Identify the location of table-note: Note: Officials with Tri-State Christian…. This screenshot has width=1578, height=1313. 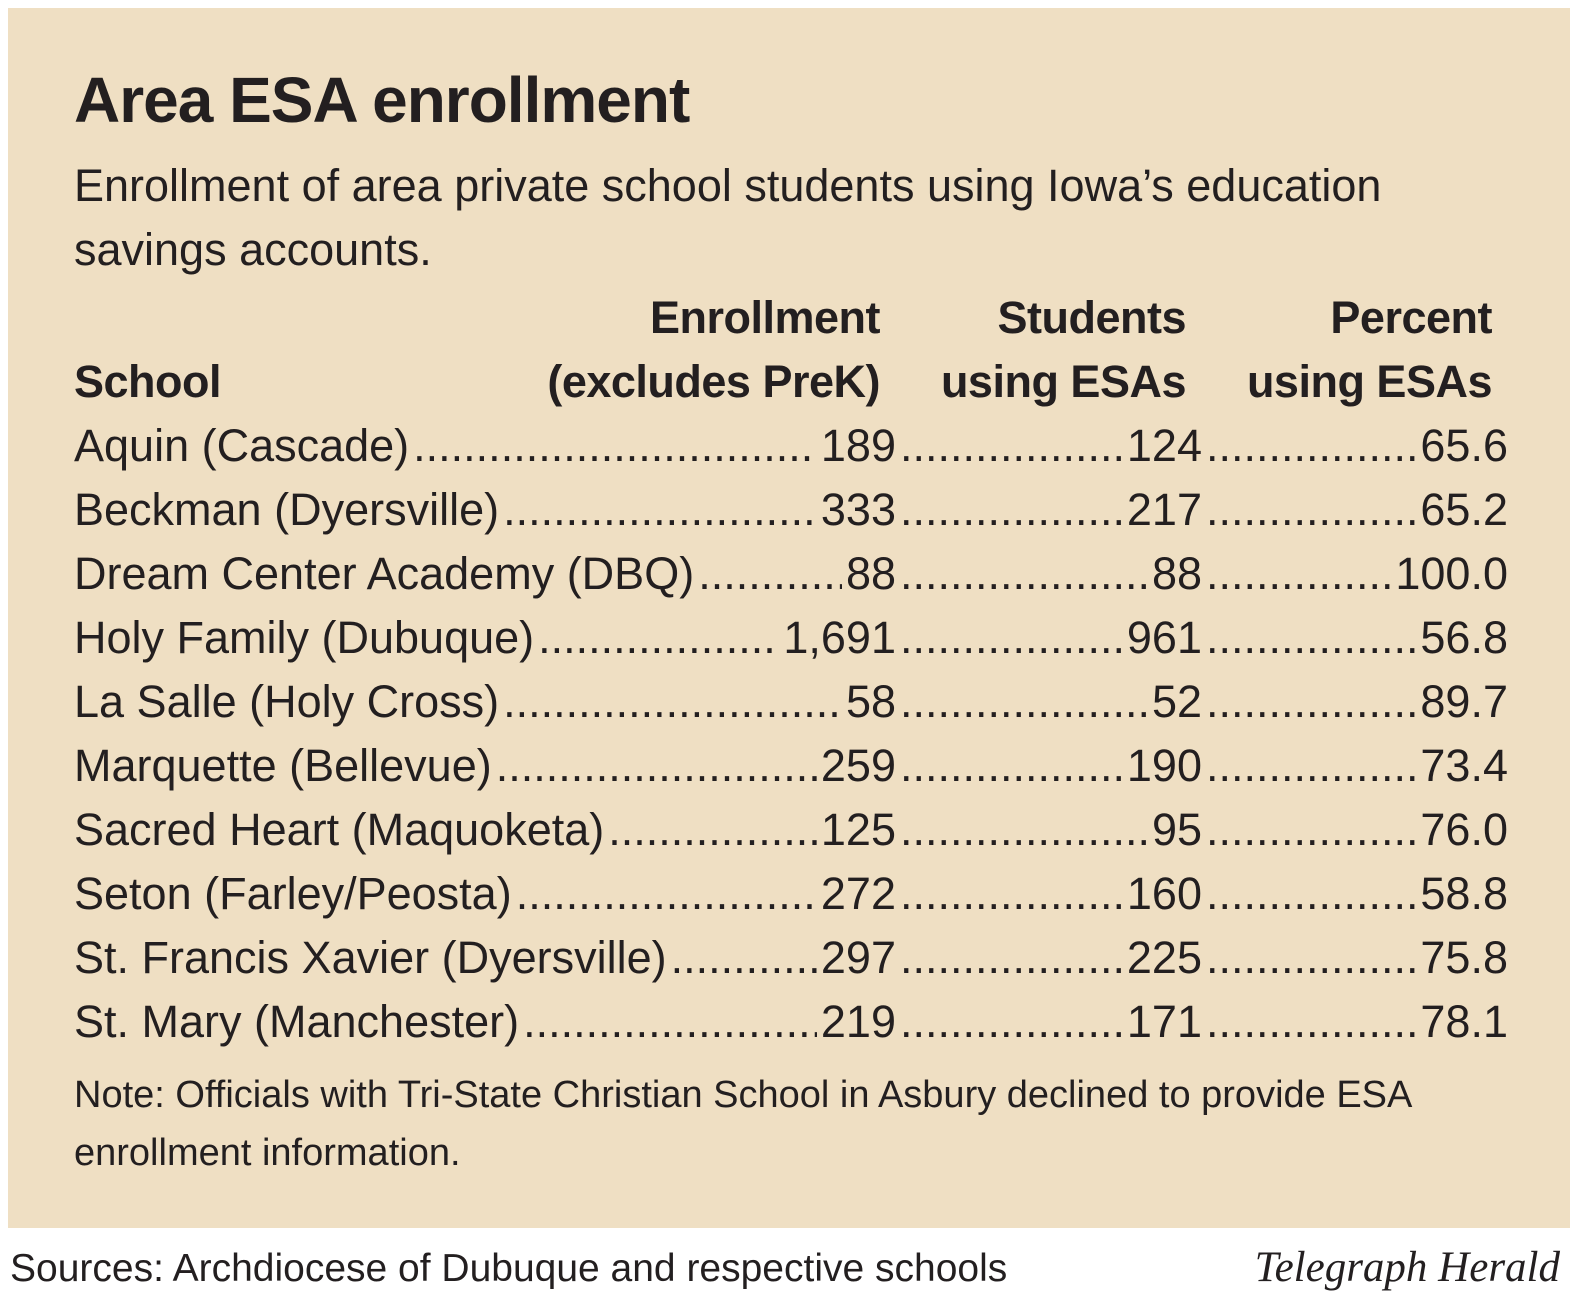
(742, 1124).